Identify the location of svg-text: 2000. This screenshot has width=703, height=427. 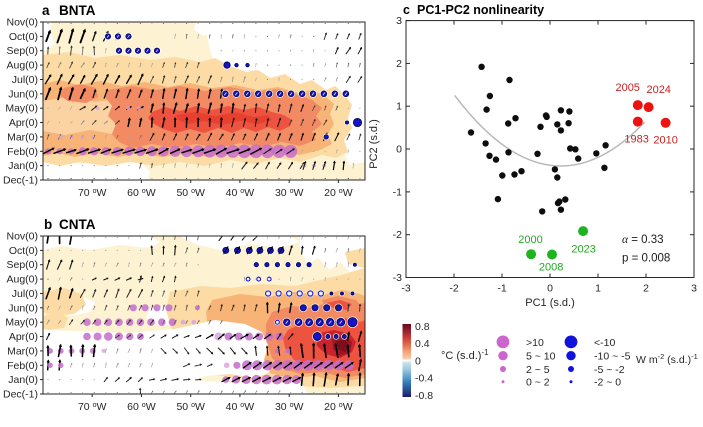
(530, 240).